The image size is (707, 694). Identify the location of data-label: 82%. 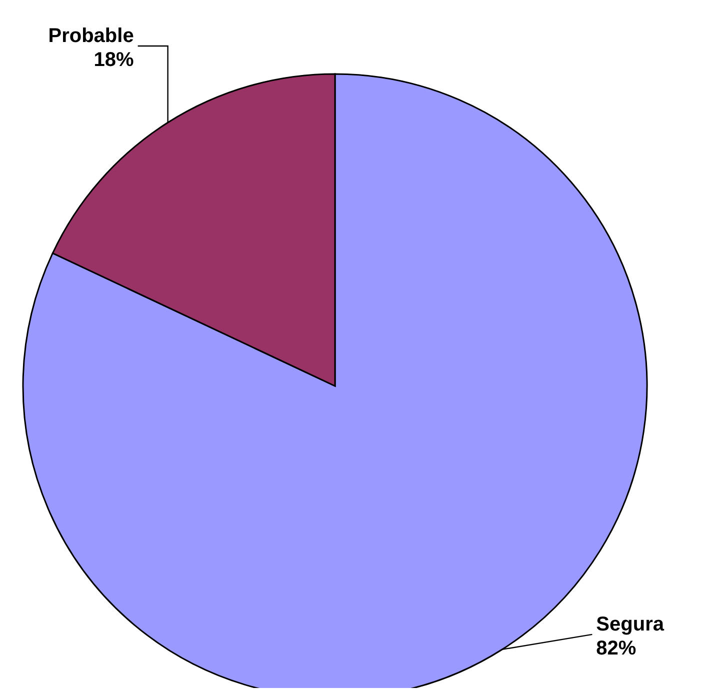
(616, 648).